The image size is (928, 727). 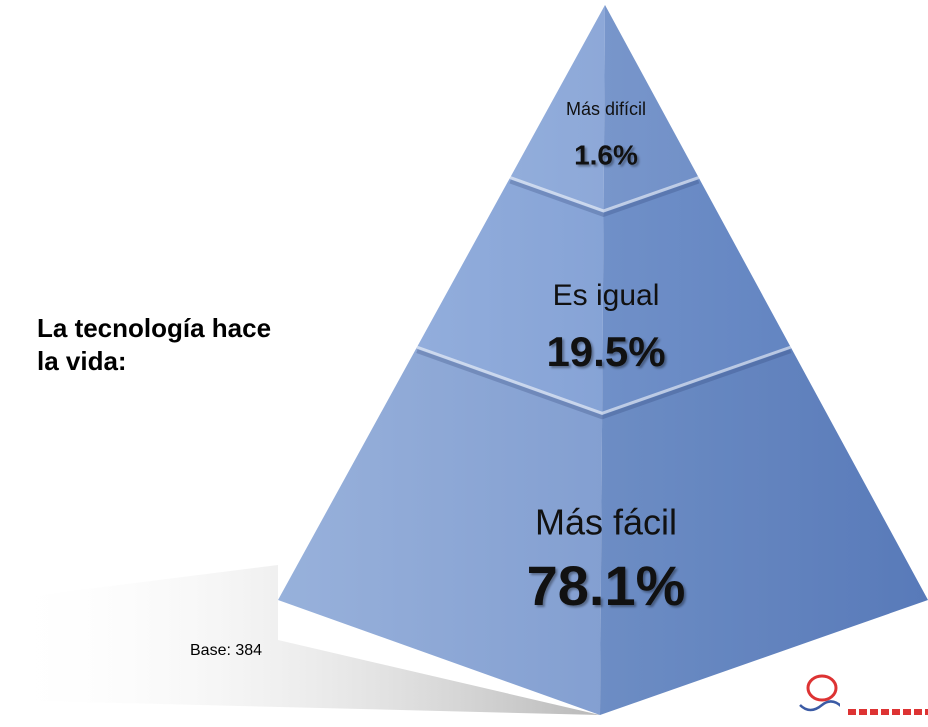 What do you see at coordinates (606, 585) in the screenshot?
I see `layer-value-label: 78.1%` at bounding box center [606, 585].